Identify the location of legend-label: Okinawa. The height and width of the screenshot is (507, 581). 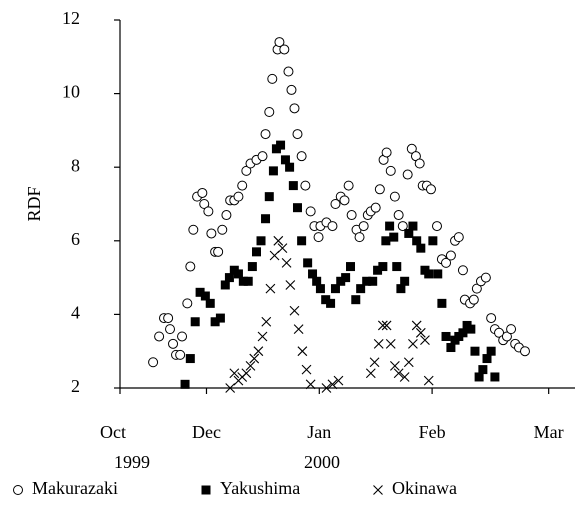
(424, 488).